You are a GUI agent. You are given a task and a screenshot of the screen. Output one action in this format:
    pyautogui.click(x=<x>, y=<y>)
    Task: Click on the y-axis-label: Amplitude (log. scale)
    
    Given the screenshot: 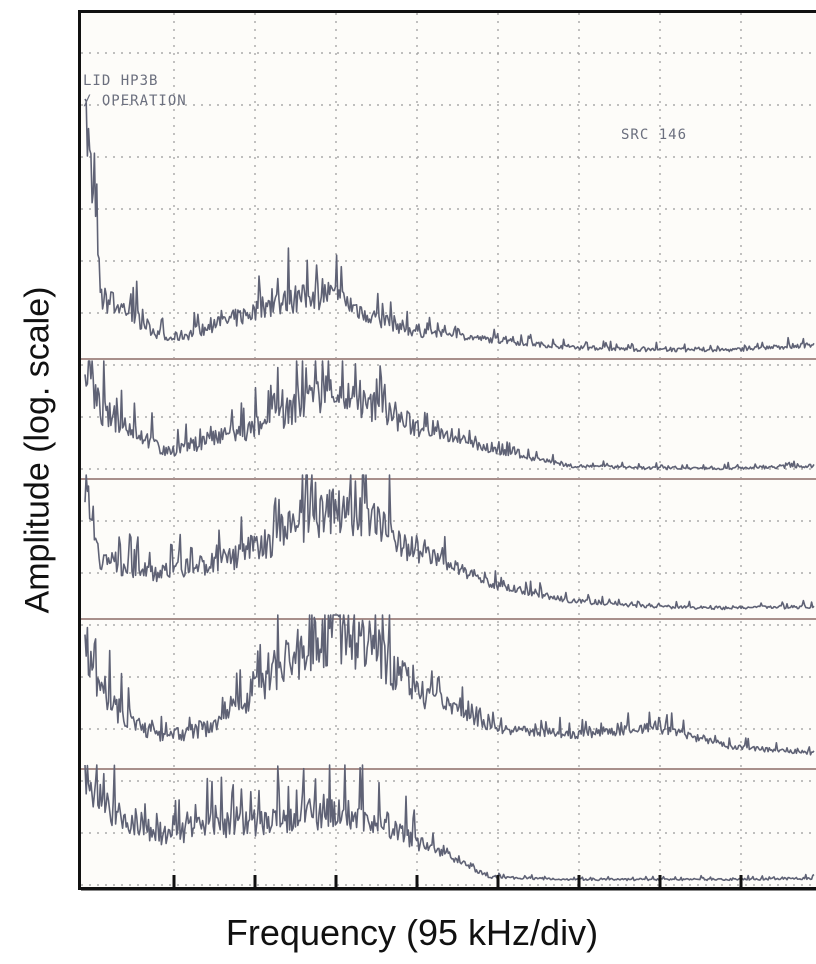 What is the action you would take?
    pyautogui.click(x=37, y=450)
    